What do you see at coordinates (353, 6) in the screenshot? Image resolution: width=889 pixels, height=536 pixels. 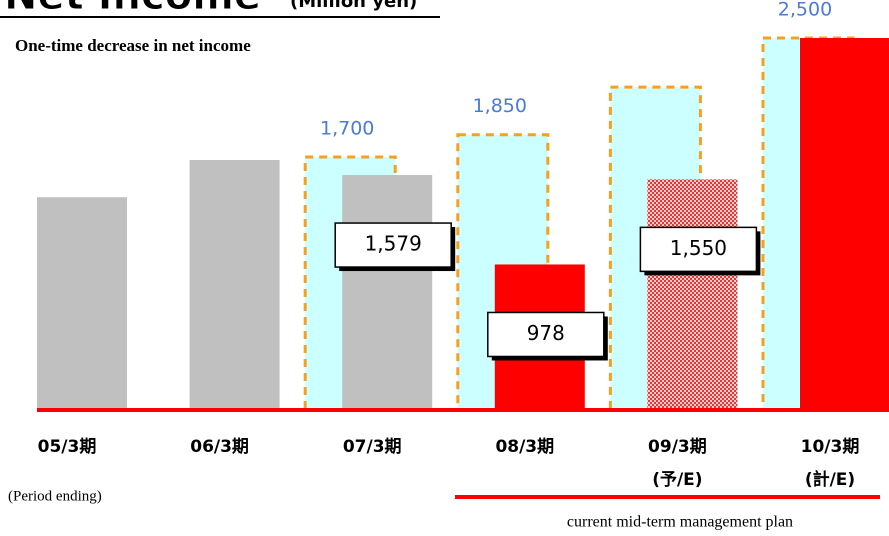 I see `unit-label: (Million yen)` at bounding box center [353, 6].